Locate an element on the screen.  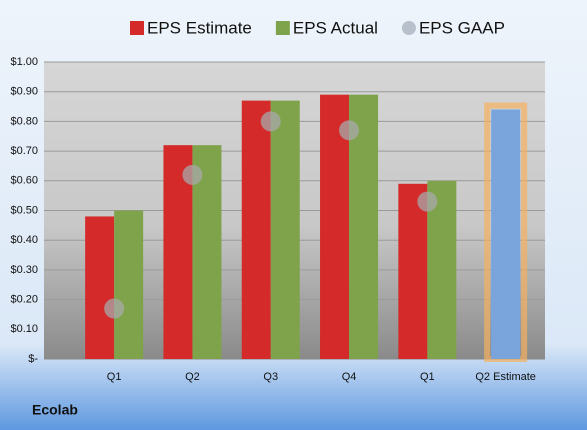
legend-label: EPS Actual is located at coordinates (335, 27).